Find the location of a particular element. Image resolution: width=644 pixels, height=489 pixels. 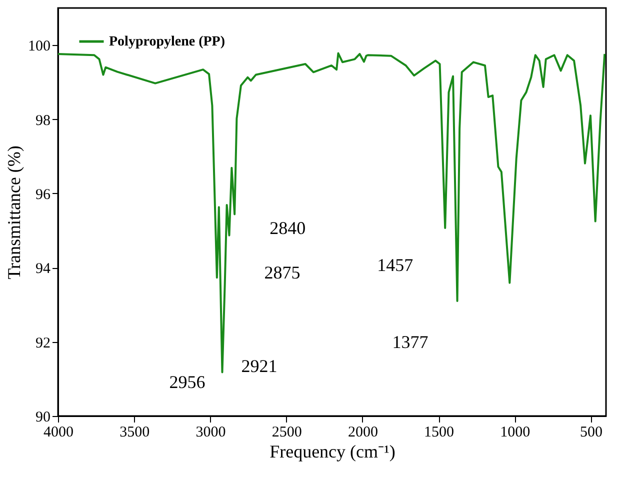

x-tick-label: 3000 is located at coordinates (211, 432).